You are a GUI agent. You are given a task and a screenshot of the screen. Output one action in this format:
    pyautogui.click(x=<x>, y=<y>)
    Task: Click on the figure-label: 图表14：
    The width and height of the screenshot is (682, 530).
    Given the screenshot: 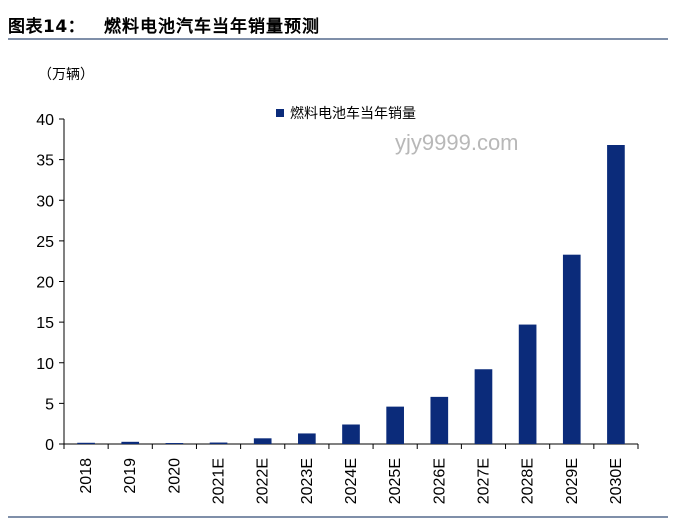 What is the action you would take?
    pyautogui.click(x=47, y=27)
    